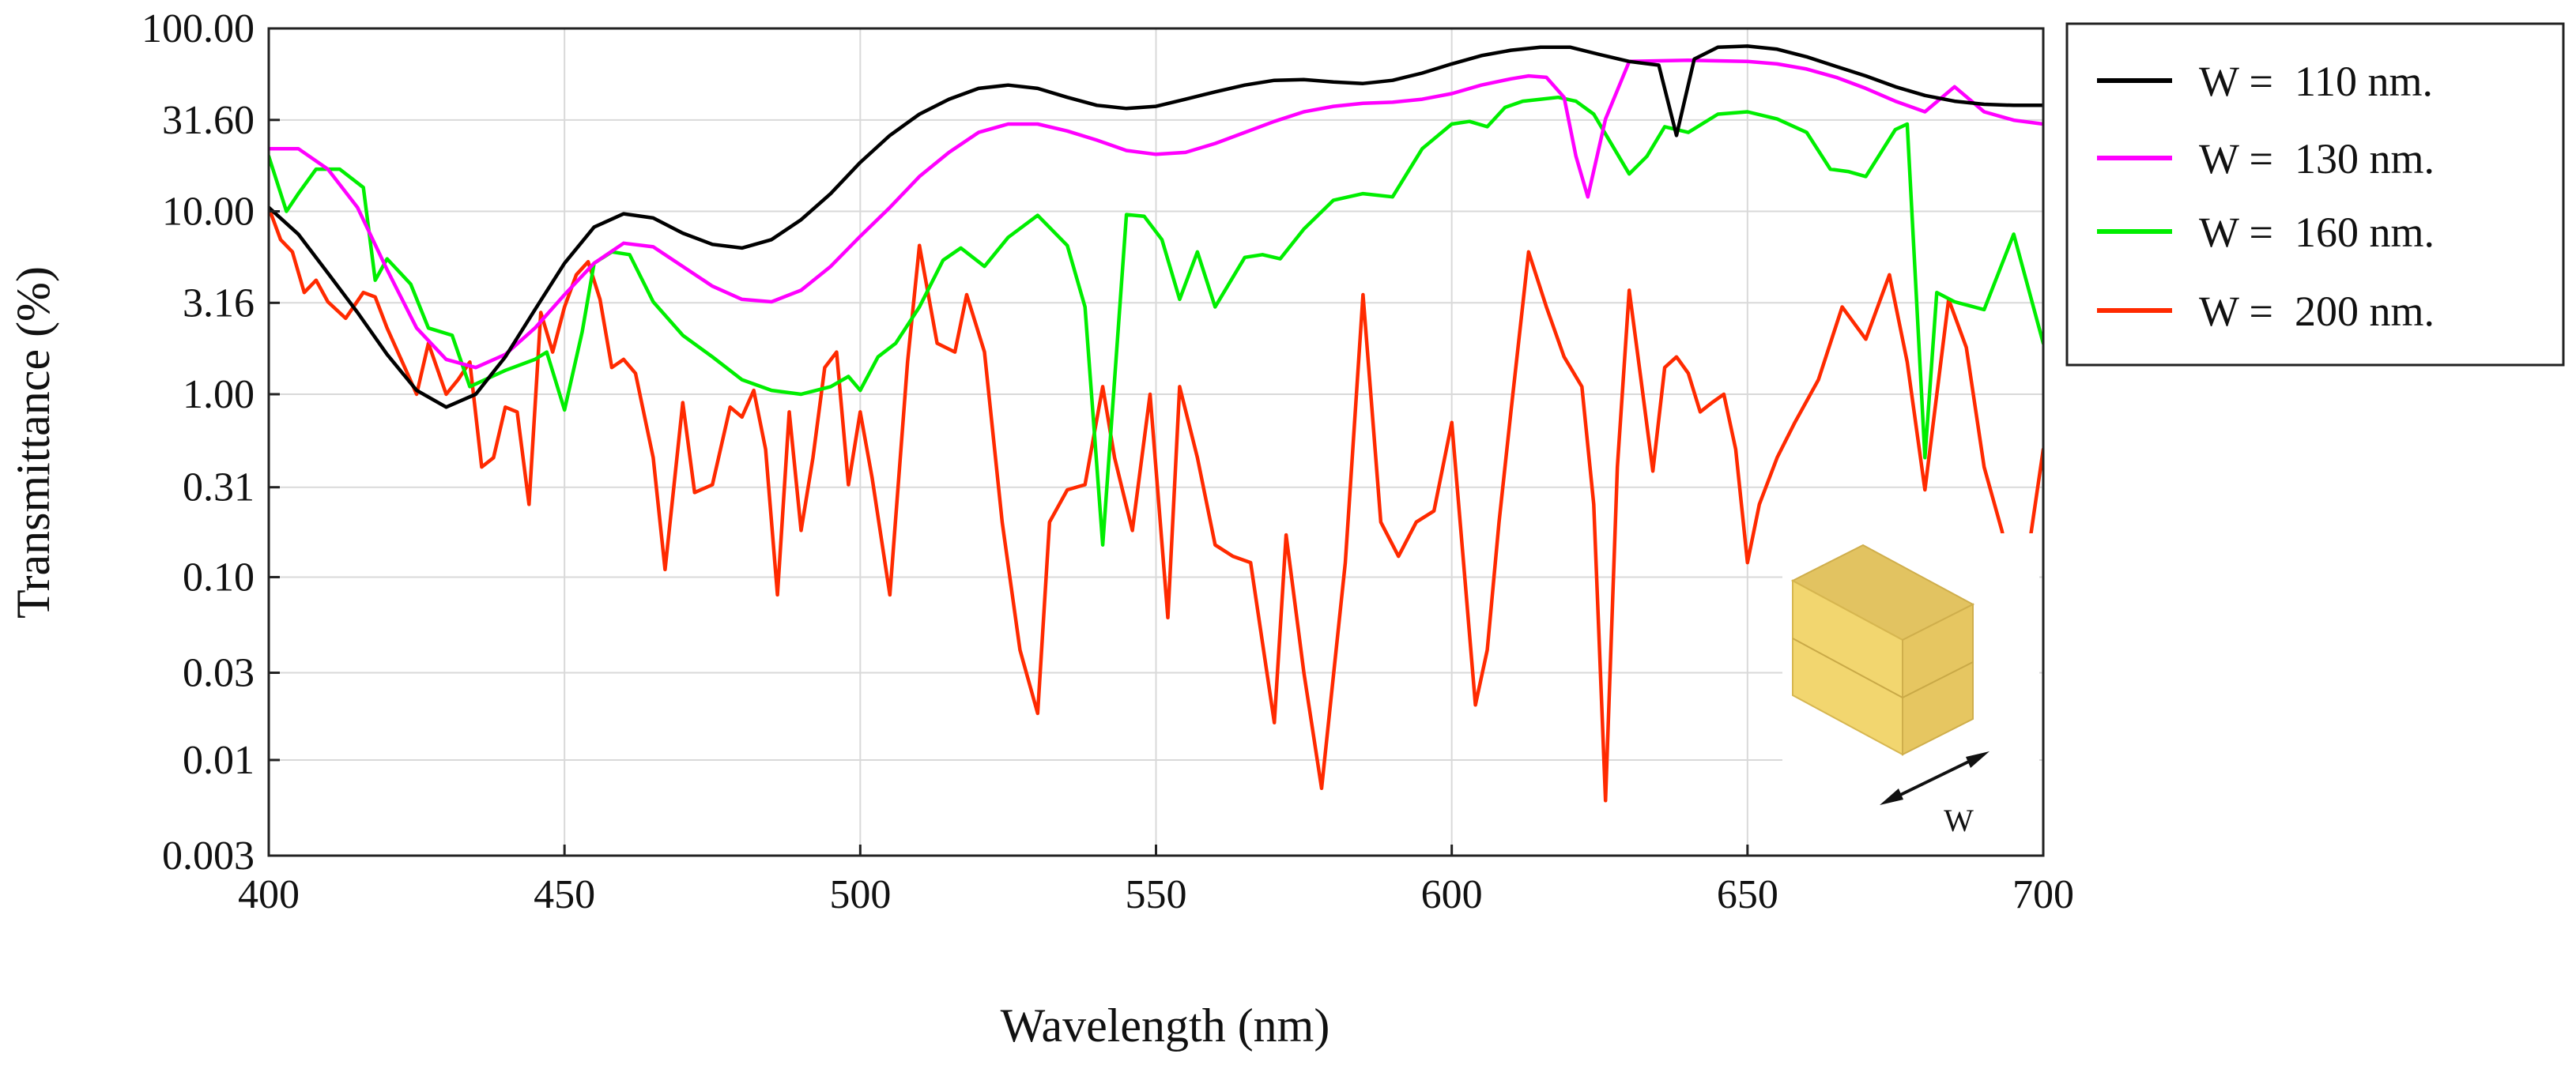 Image resolution: width=2576 pixels, height=1065 pixels. I want to click on x-tick-label: 450, so click(564, 895).